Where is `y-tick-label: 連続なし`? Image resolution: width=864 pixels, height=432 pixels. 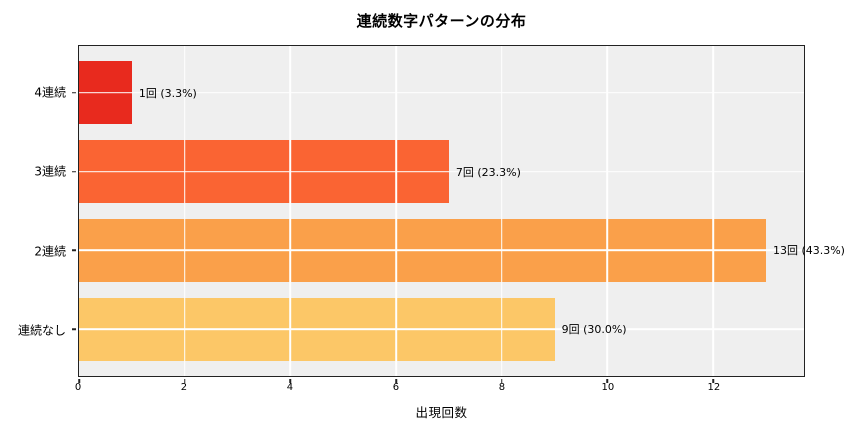 y-tick-label: 連続なし is located at coordinates (41, 330).